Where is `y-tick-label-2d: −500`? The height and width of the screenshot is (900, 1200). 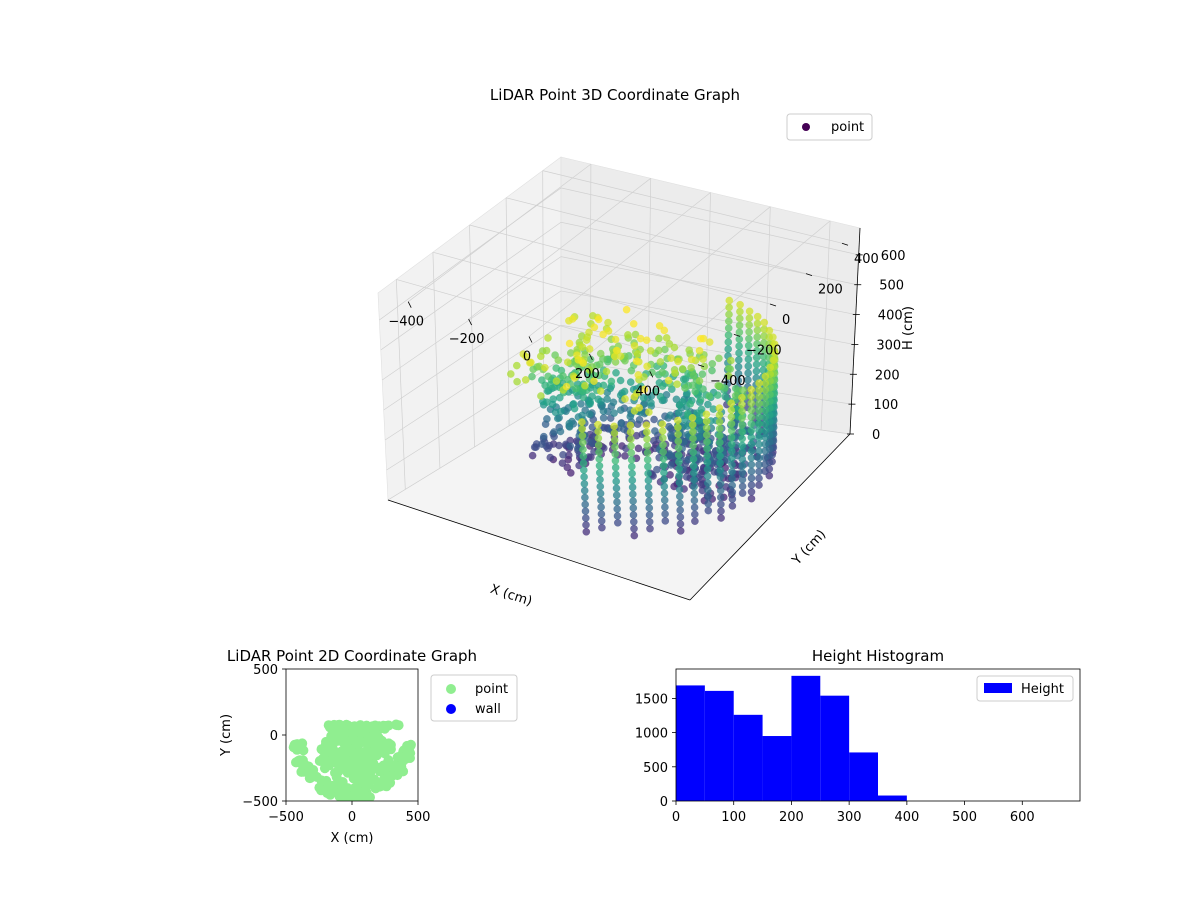 y-tick-label-2d: −500 is located at coordinates (260, 802).